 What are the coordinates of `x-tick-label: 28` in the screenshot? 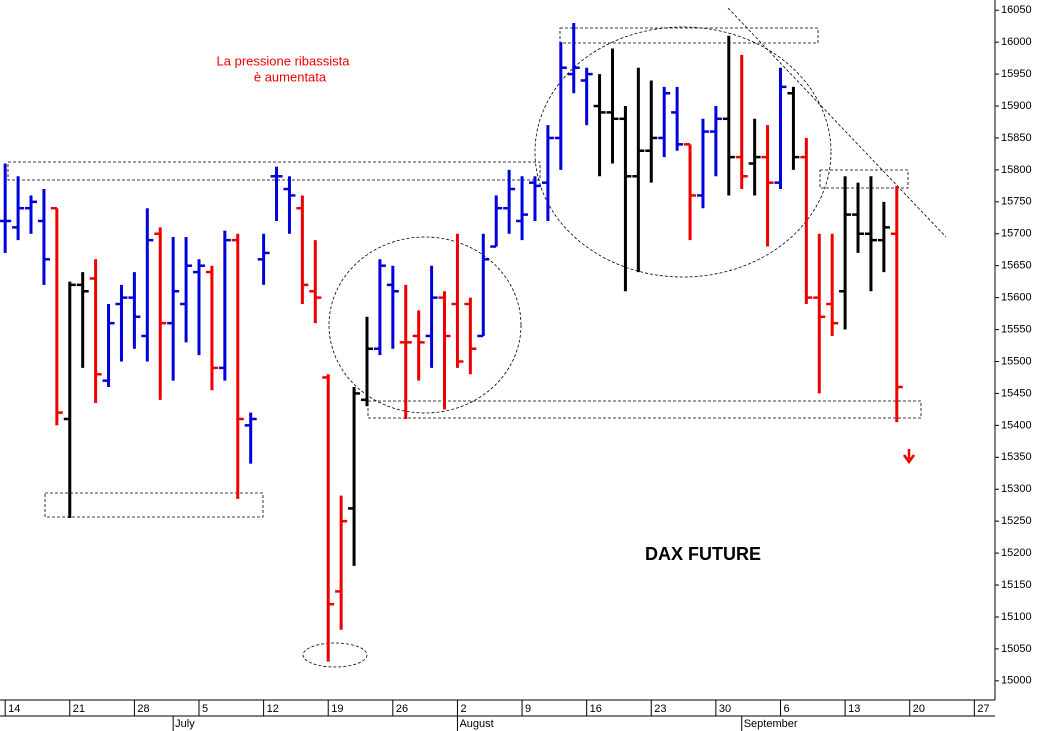 It's located at (143, 709).